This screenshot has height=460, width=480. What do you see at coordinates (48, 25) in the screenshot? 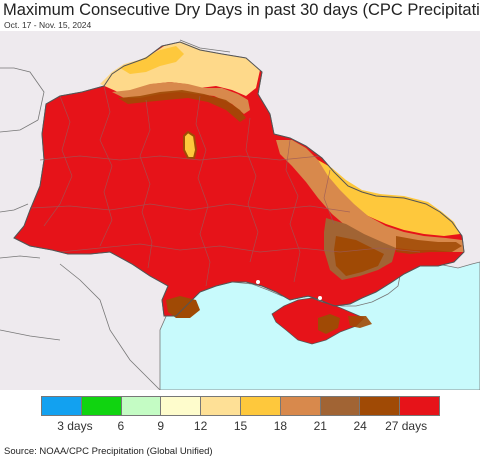
I see `date-range: Oct. 17 - Nov. 15, 2024` at bounding box center [48, 25].